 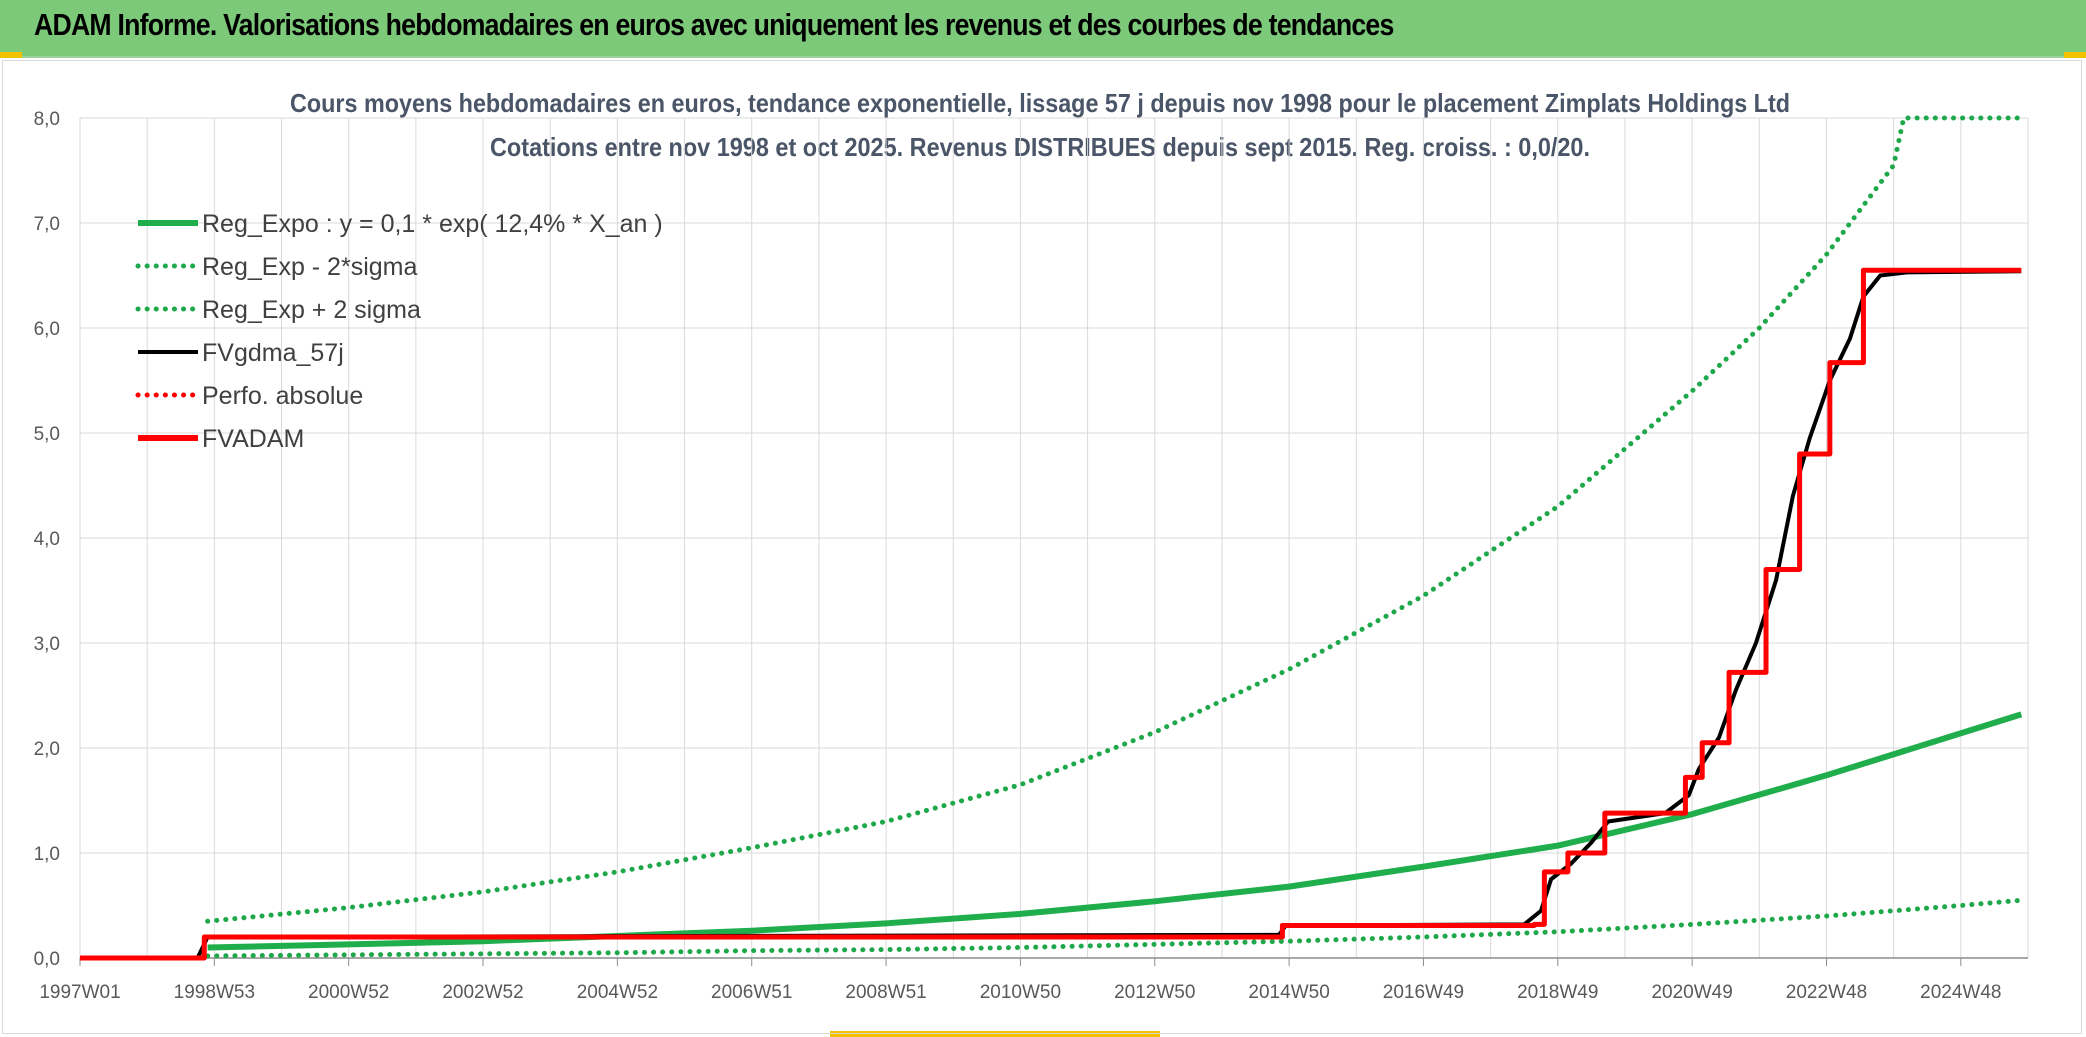 What do you see at coordinates (885, 992) in the screenshot?
I see `x-tick-label: 2008W51` at bounding box center [885, 992].